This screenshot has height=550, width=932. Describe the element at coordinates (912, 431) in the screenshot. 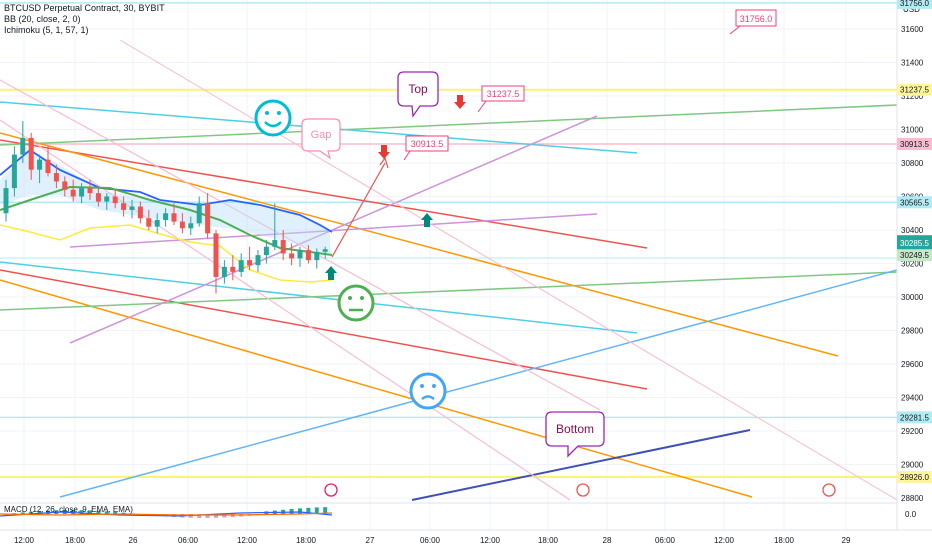

I see `y-tick-label: 29200` at that location.